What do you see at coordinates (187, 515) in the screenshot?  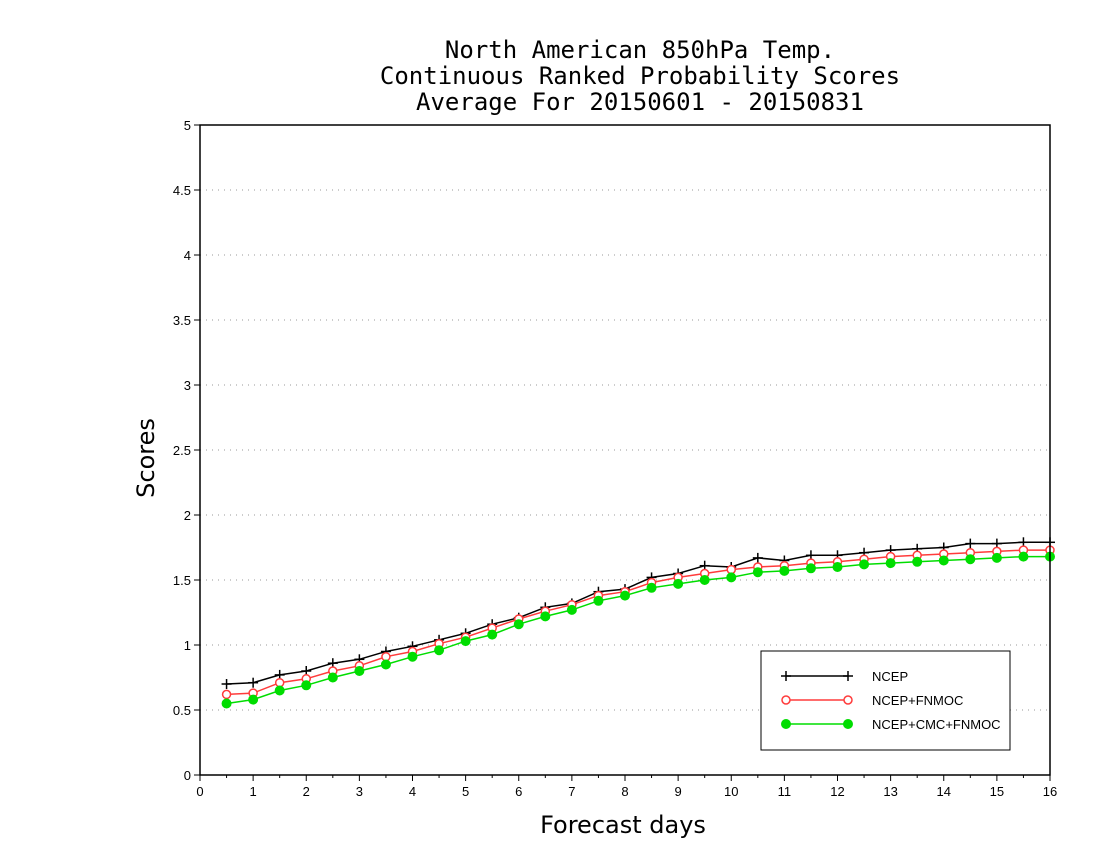 I see `y-tick-label: 2` at bounding box center [187, 515].